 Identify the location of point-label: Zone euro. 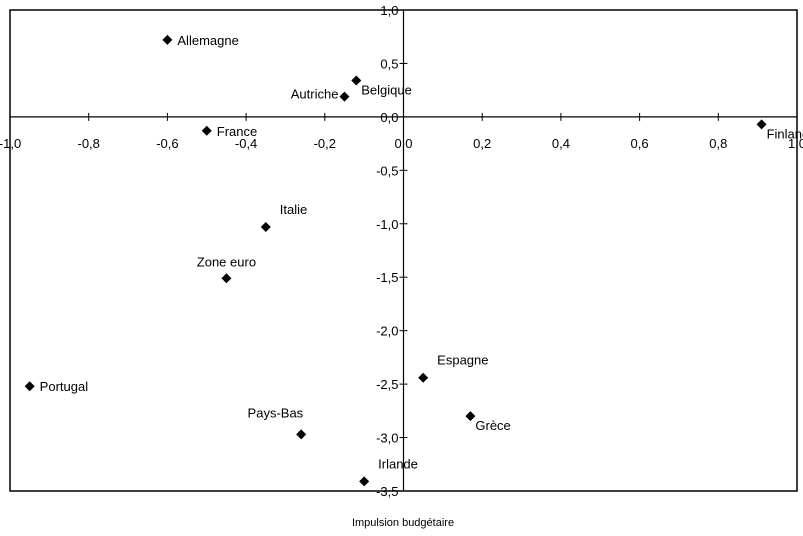
(226, 261).